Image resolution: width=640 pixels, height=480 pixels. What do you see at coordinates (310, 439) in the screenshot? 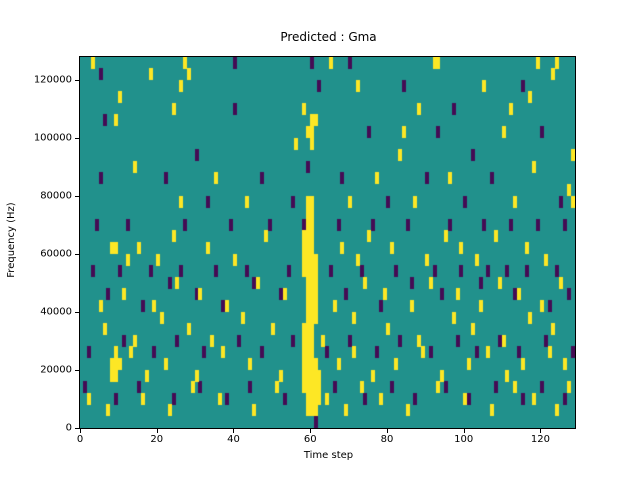
I see `x-tick-label: 60` at bounding box center [310, 439].